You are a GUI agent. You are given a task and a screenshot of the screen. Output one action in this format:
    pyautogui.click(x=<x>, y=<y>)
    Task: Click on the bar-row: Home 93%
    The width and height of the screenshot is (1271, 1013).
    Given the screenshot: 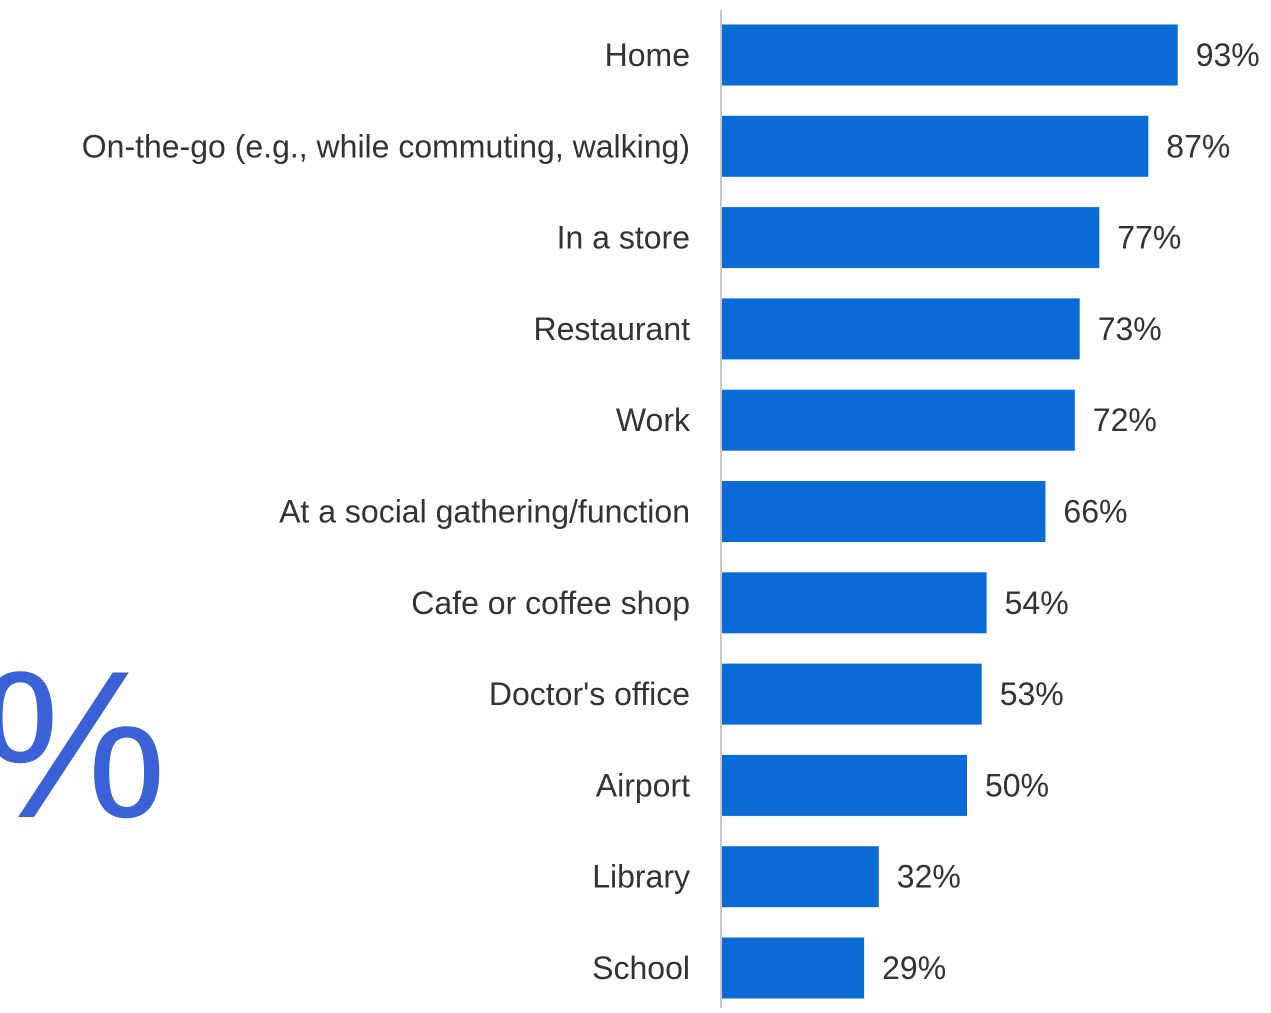 What is the action you would take?
    pyautogui.click(x=932, y=55)
    